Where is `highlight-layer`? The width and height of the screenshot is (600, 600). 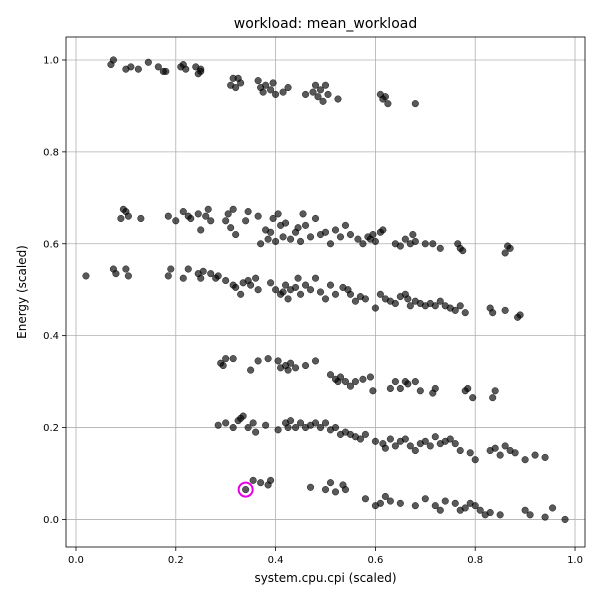 highlight-layer is located at coordinates (245, 489).